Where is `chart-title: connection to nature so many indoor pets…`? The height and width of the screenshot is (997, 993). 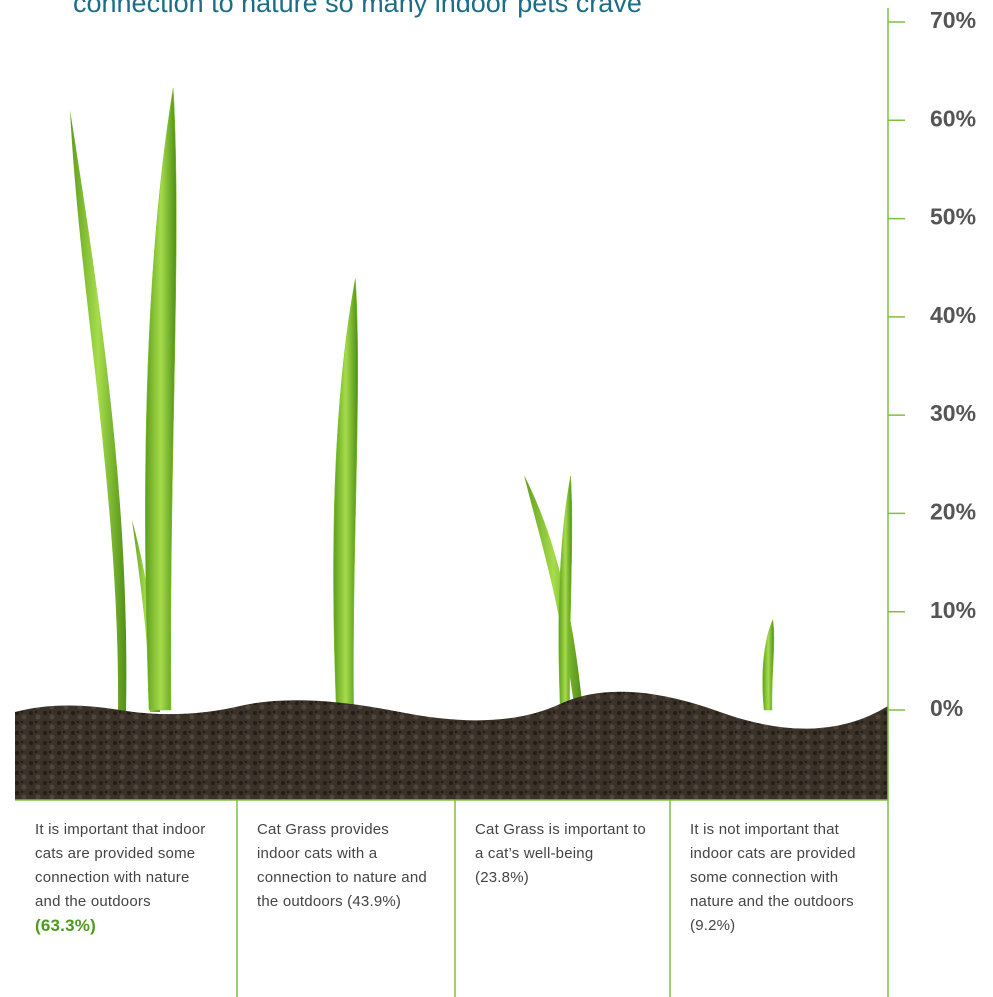 chart-title: connection to nature so many indoor pets… is located at coordinates (357, 9).